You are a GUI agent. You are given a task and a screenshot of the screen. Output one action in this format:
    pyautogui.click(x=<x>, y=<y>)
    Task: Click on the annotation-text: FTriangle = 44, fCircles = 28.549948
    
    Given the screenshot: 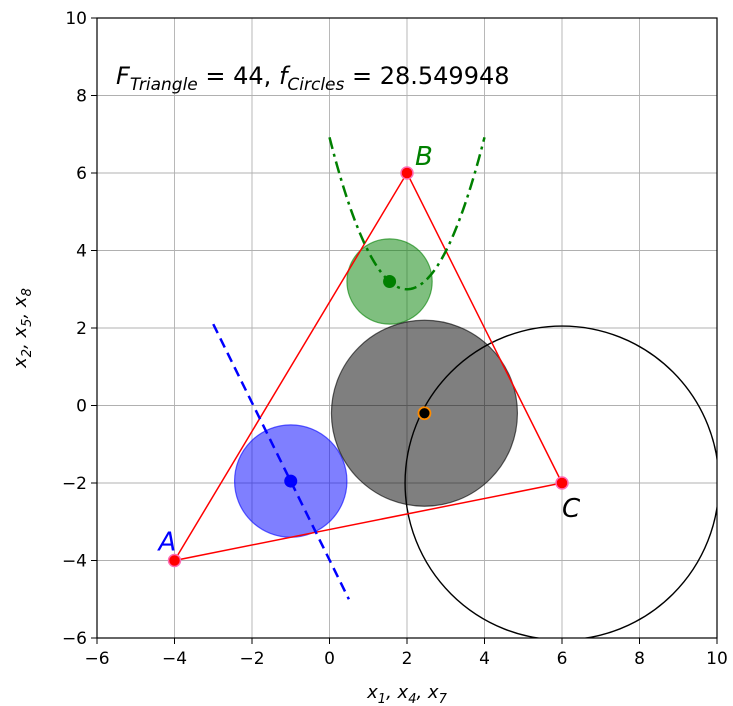 What is the action you would take?
    pyautogui.click(x=313, y=78)
    